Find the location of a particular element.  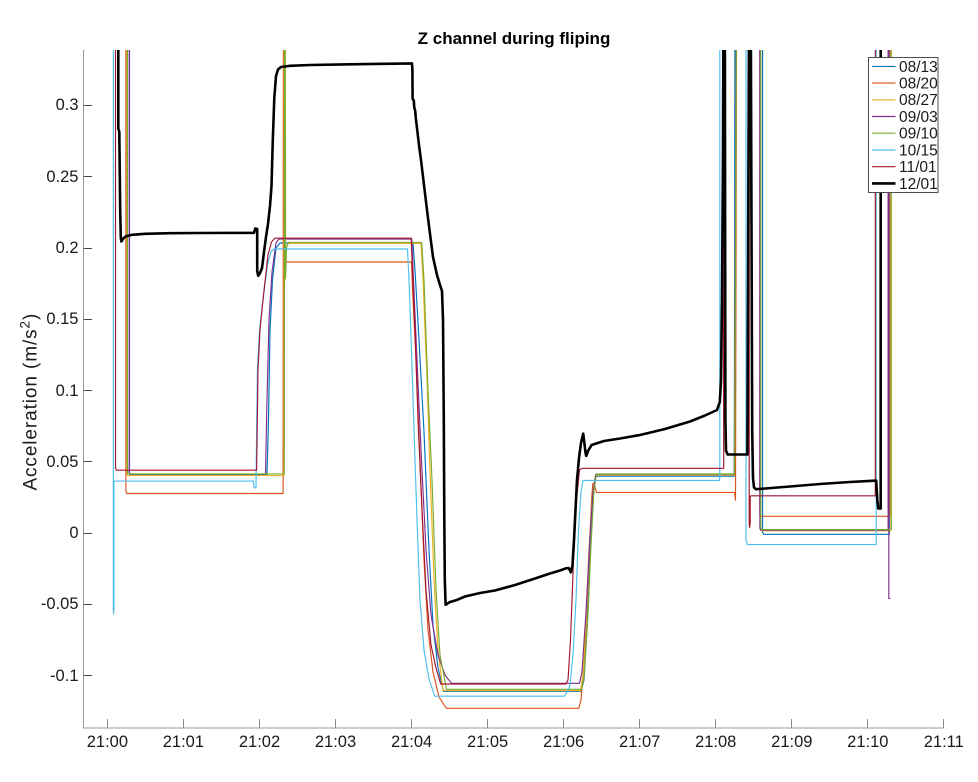

svg-text: 08/27 is located at coordinates (918, 100).